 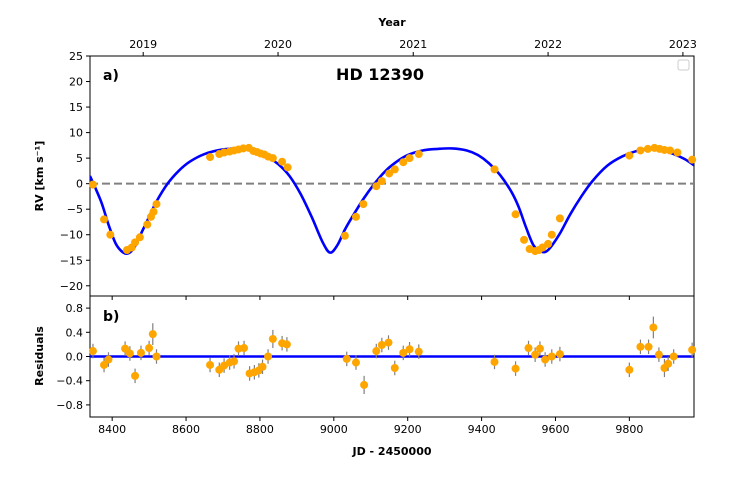 What do you see at coordinates (380, 74) in the screenshot?
I see `chart-title: HD 12390` at bounding box center [380, 74].